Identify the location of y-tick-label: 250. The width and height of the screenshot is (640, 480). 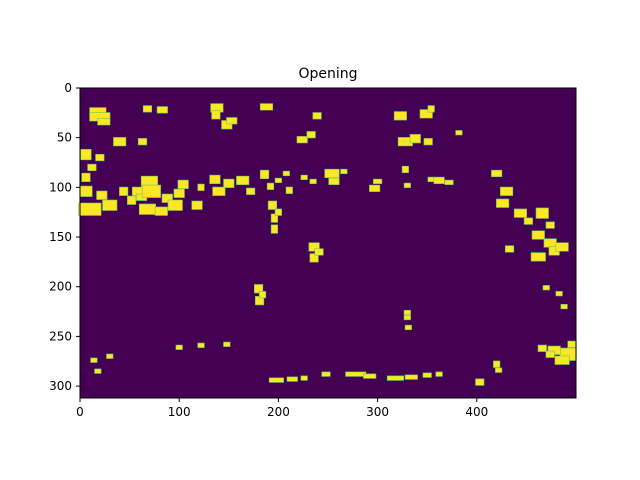
(60, 336).